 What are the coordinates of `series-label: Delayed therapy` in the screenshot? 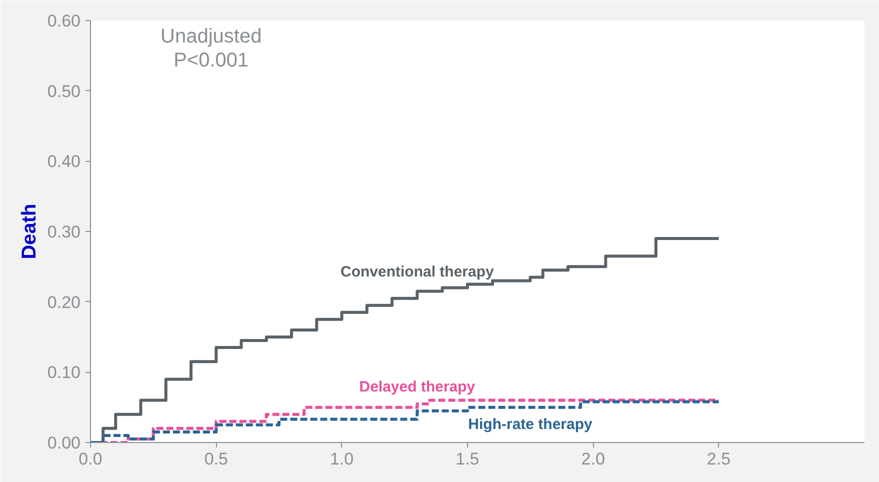 It's located at (417, 387).